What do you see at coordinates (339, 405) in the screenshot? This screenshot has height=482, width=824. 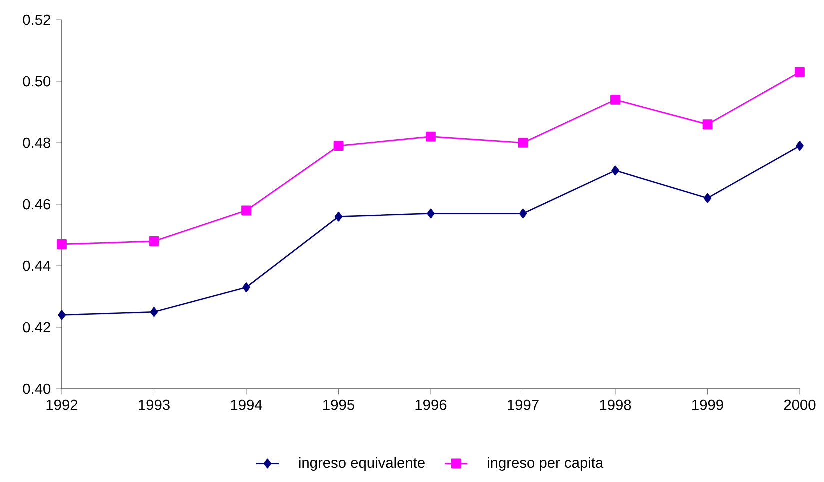 I see `x-tick-label: 1995` at bounding box center [339, 405].